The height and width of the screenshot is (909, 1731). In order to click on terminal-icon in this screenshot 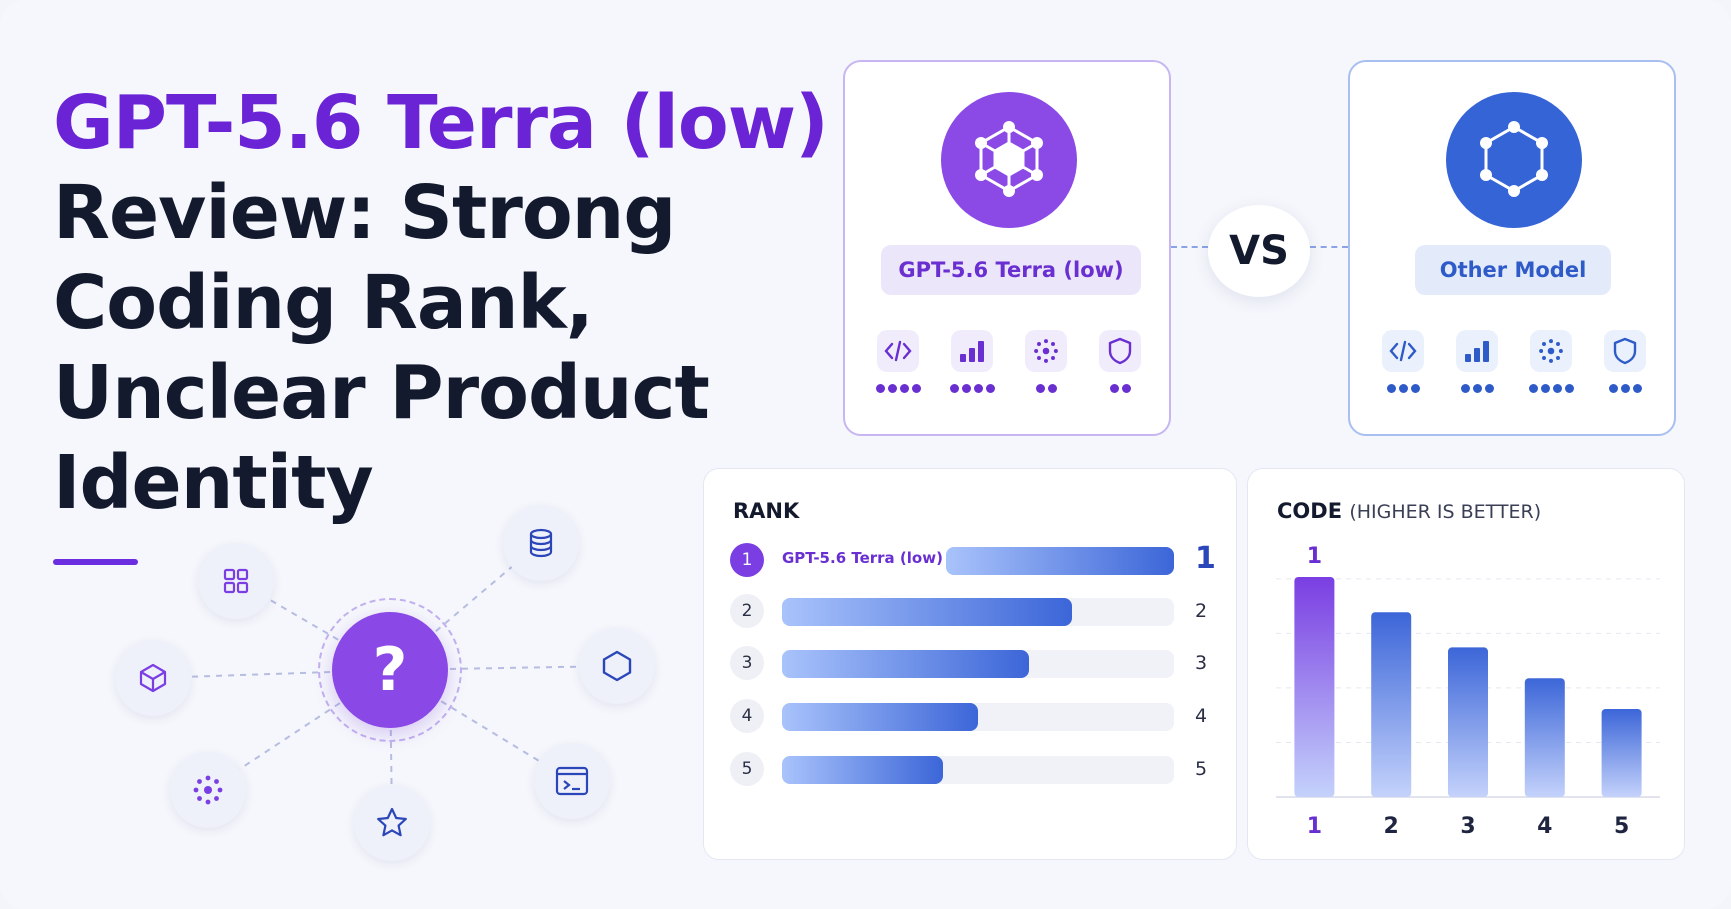, I will do `click(572, 781)`.